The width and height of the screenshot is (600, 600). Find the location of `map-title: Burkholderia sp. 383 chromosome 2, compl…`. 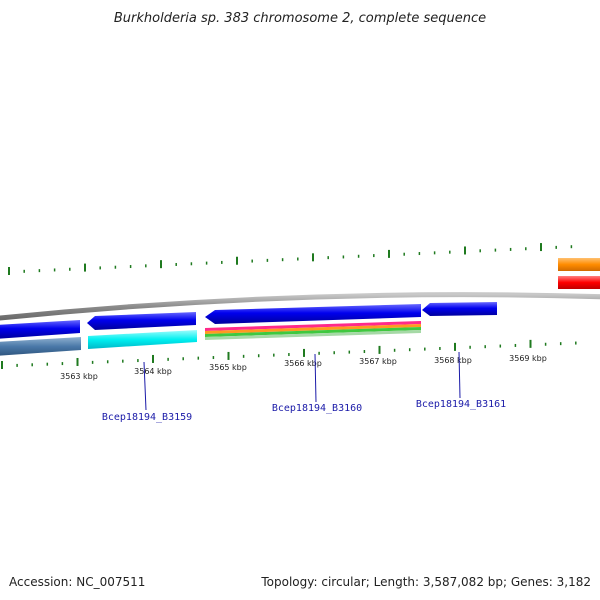

map-title: Burkholderia sp. 383 chromosome 2, compl… is located at coordinates (300, 18).